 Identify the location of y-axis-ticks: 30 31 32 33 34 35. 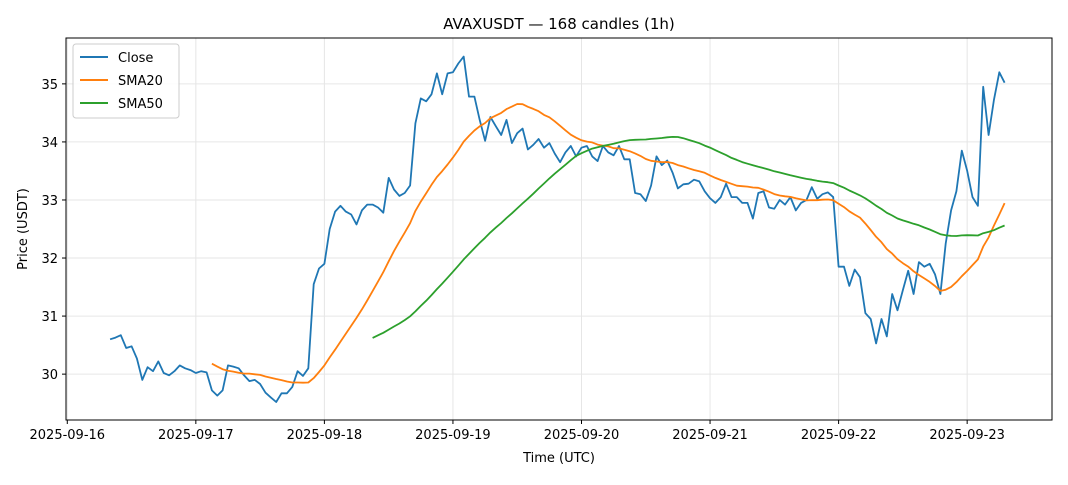
(53, 230).